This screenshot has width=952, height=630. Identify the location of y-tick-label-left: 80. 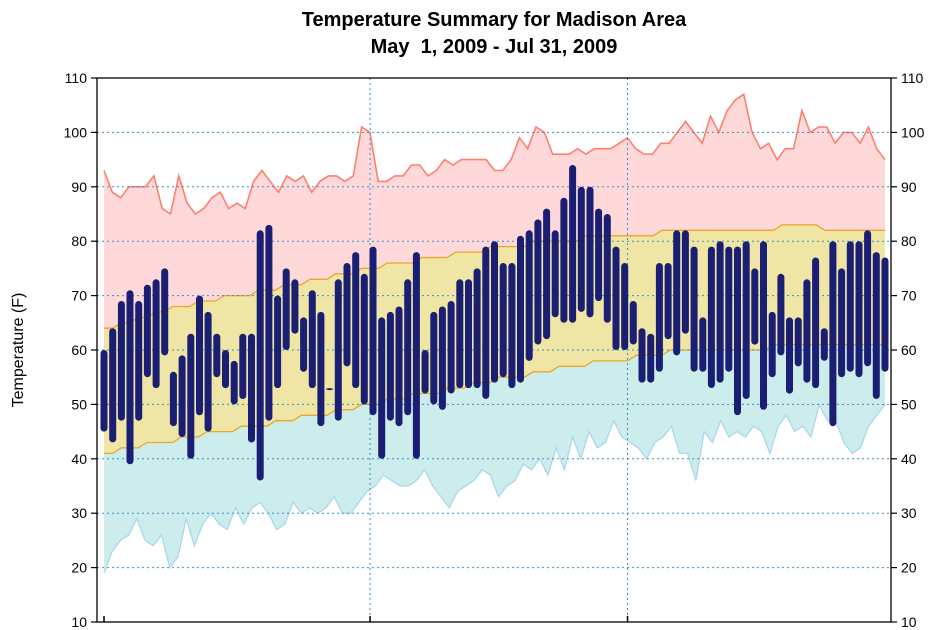
(79, 241).